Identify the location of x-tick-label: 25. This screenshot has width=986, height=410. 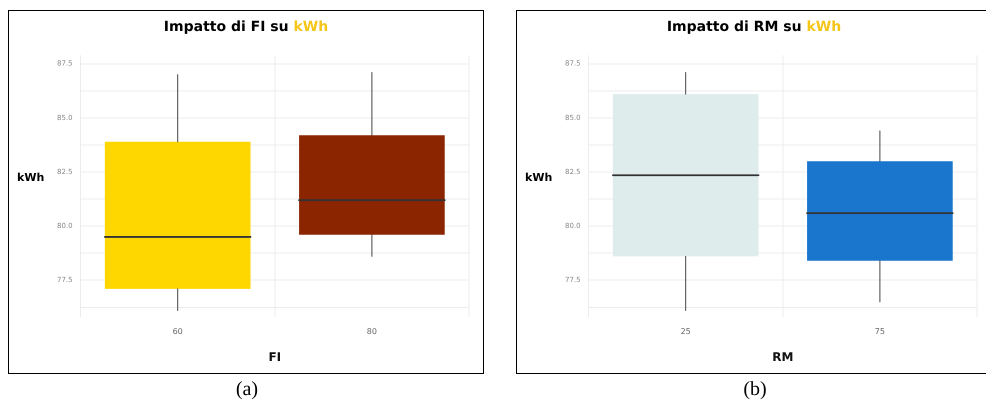
(685, 331).